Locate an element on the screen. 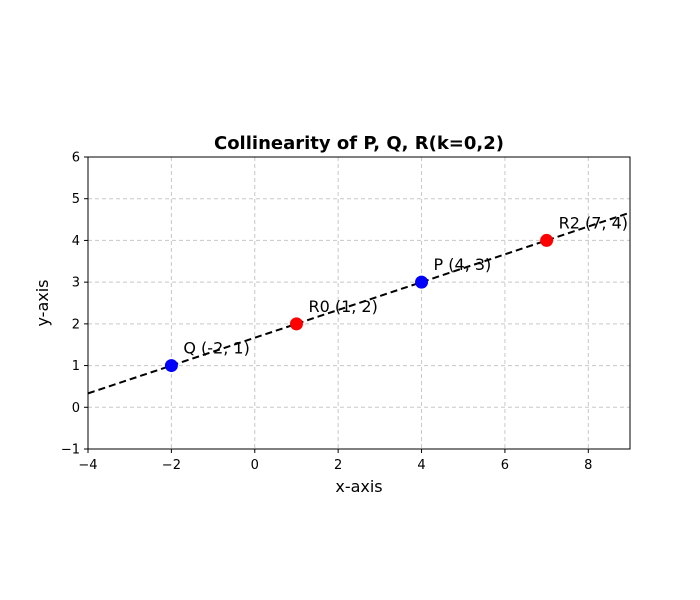 This screenshot has width=700, height=600. x-tick-label: 2 is located at coordinates (338, 465).